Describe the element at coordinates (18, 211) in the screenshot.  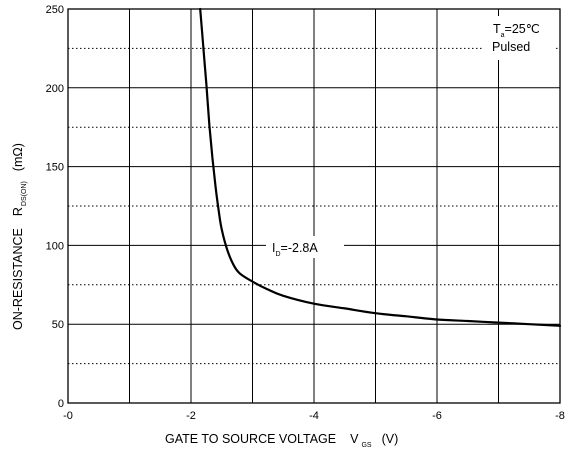
I see `y-axis-label-symbol: R` at that location.